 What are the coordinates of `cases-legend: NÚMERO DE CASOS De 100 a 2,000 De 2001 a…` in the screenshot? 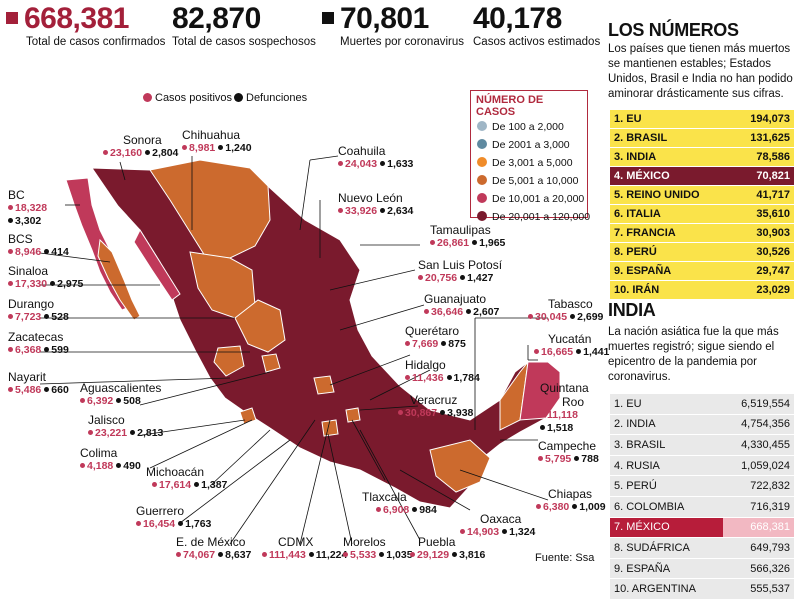 It's located at (530, 156).